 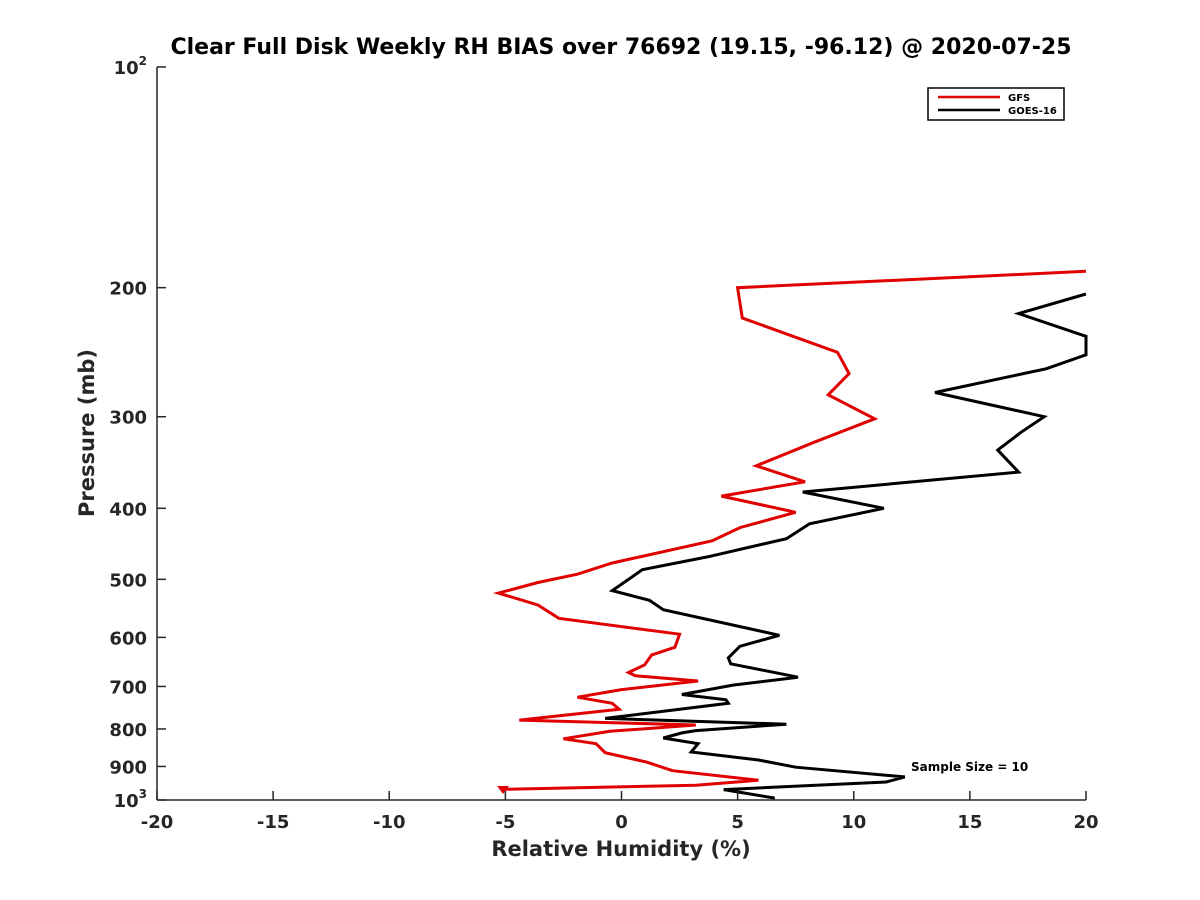 I want to click on y-tick-label: 900, so click(x=128, y=767).